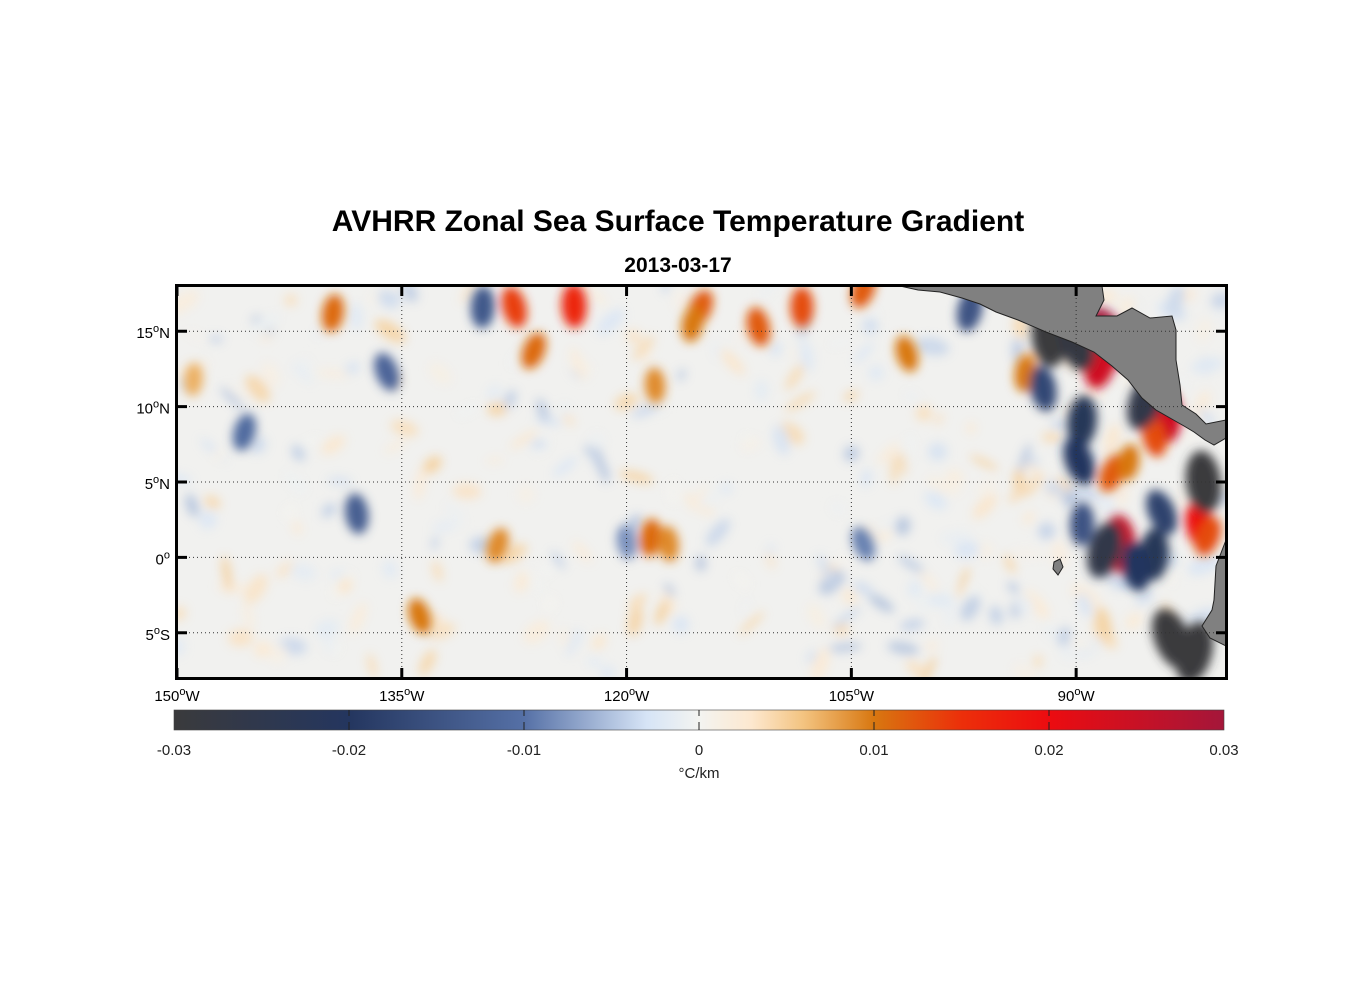 The height and width of the screenshot is (1000, 1356). What do you see at coordinates (624, 695) in the screenshot?
I see `longitude-labels: 150oW 135oW 120oW 105oW 90oW` at bounding box center [624, 695].